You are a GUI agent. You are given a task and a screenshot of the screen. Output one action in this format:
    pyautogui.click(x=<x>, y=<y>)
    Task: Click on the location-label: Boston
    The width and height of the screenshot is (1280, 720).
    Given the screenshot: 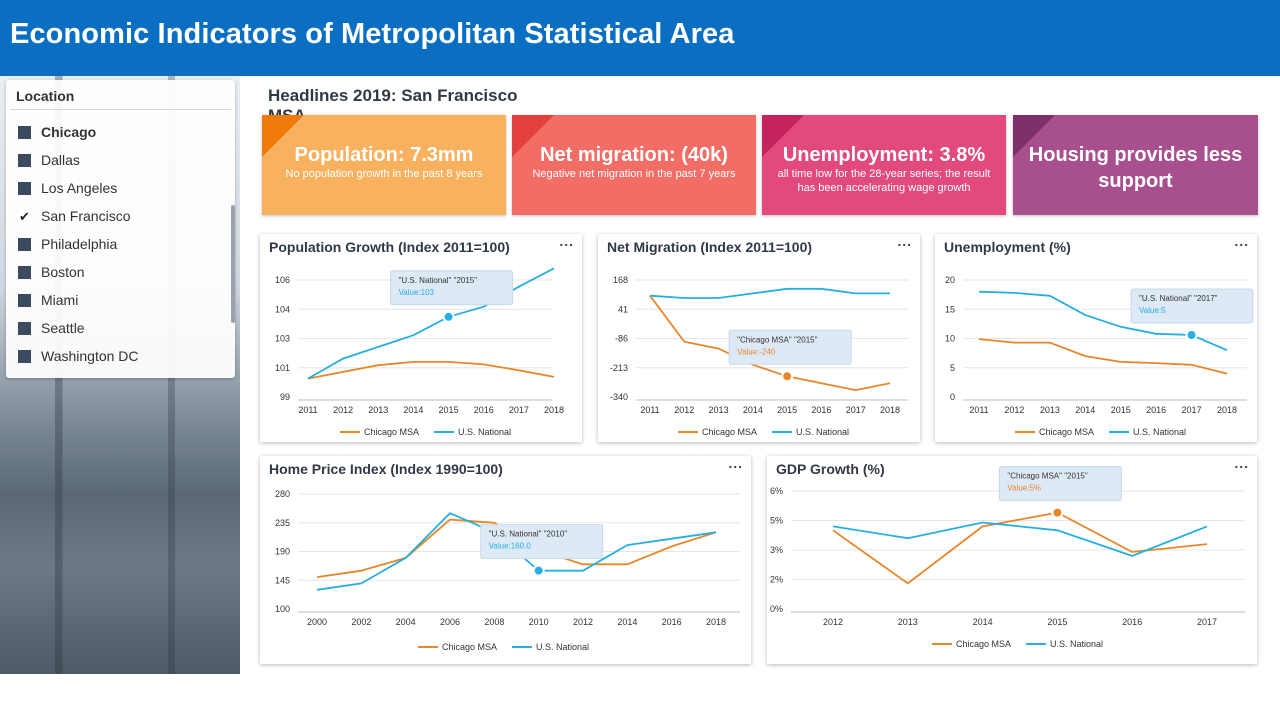 What is the action you would take?
    pyautogui.click(x=63, y=272)
    